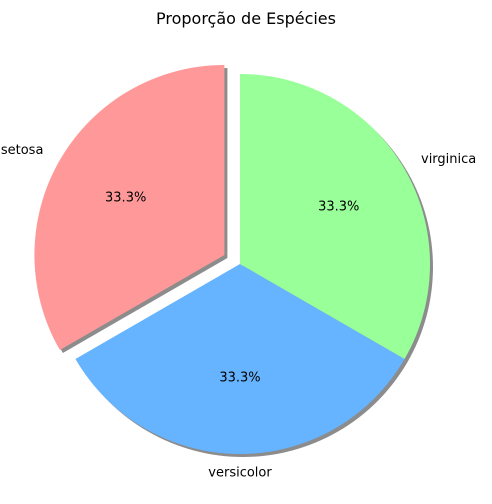  What do you see at coordinates (246, 18) in the screenshot?
I see `chart-title: Proporção de Espécies` at bounding box center [246, 18].